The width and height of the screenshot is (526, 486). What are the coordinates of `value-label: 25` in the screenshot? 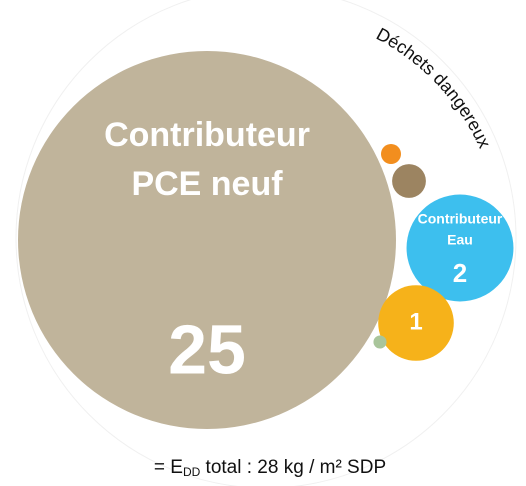 It's located at (207, 349).